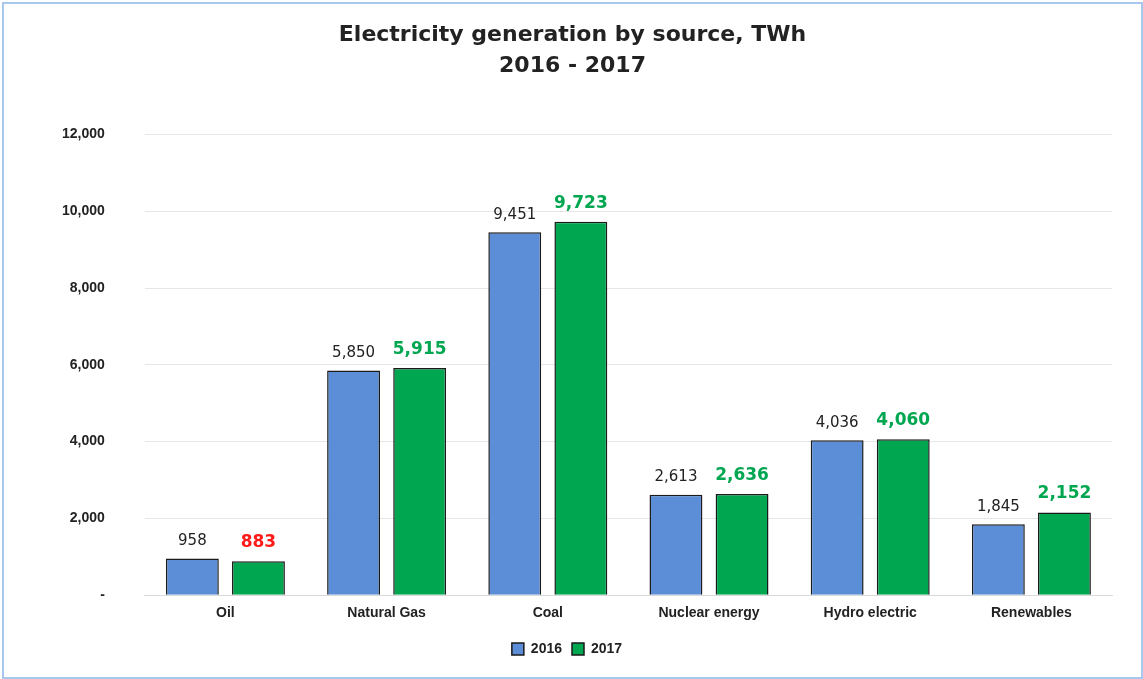 This screenshot has width=1143, height=679. What do you see at coordinates (387, 612) in the screenshot?
I see `x-tick-label: Natural Gas` at bounding box center [387, 612].